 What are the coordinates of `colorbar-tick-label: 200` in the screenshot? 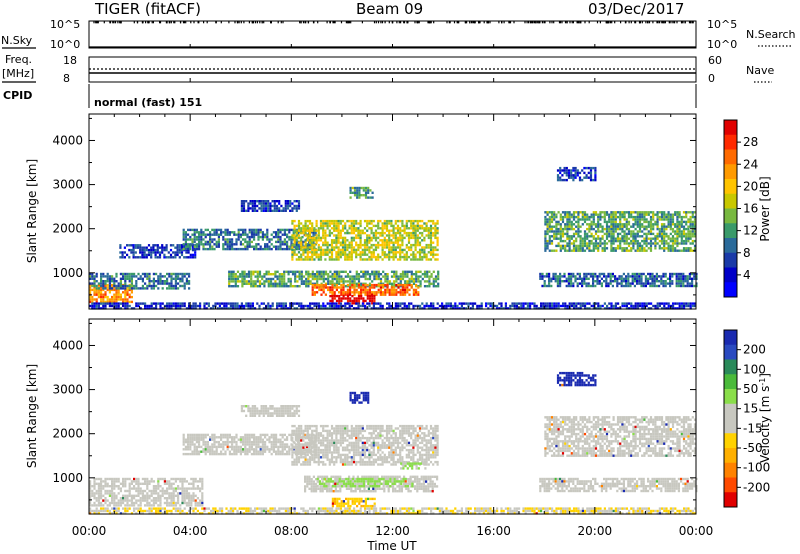 It's located at (754, 350).